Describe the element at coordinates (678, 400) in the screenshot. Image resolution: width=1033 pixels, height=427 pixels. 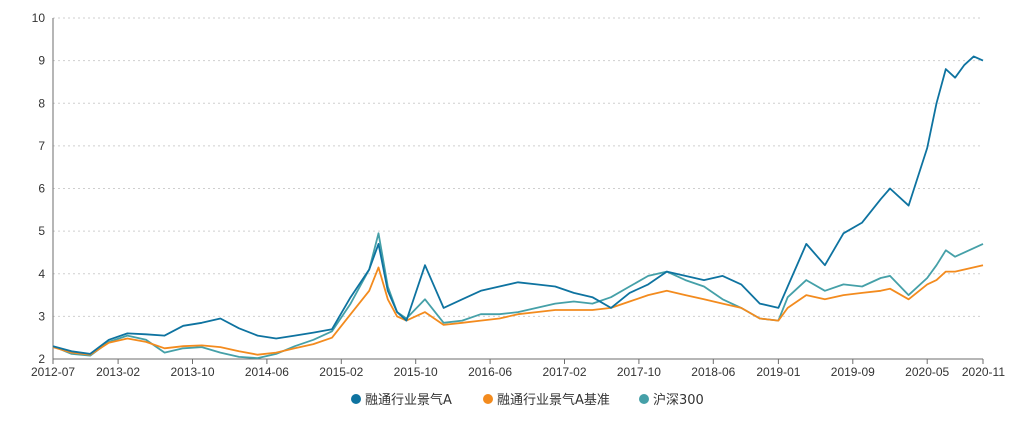
I see `legend-label: 沪深300` at that location.